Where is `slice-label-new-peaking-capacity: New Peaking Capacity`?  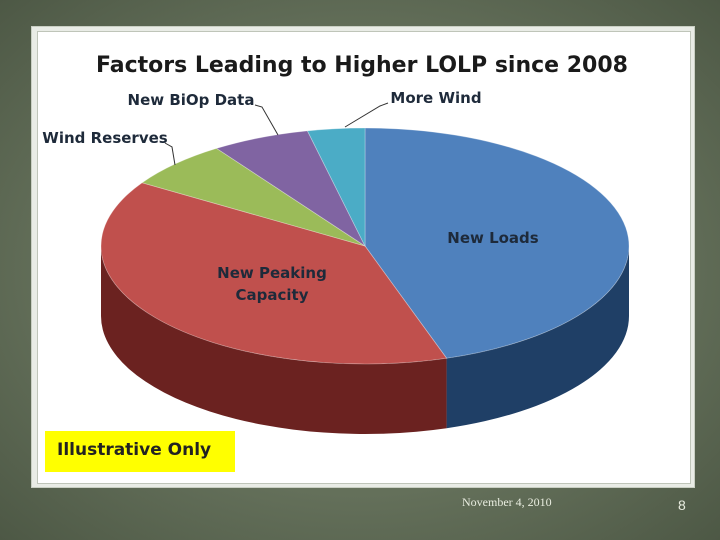 slice-label-new-peaking-capacity: New Peaking Capacity is located at coordinates (272, 284).